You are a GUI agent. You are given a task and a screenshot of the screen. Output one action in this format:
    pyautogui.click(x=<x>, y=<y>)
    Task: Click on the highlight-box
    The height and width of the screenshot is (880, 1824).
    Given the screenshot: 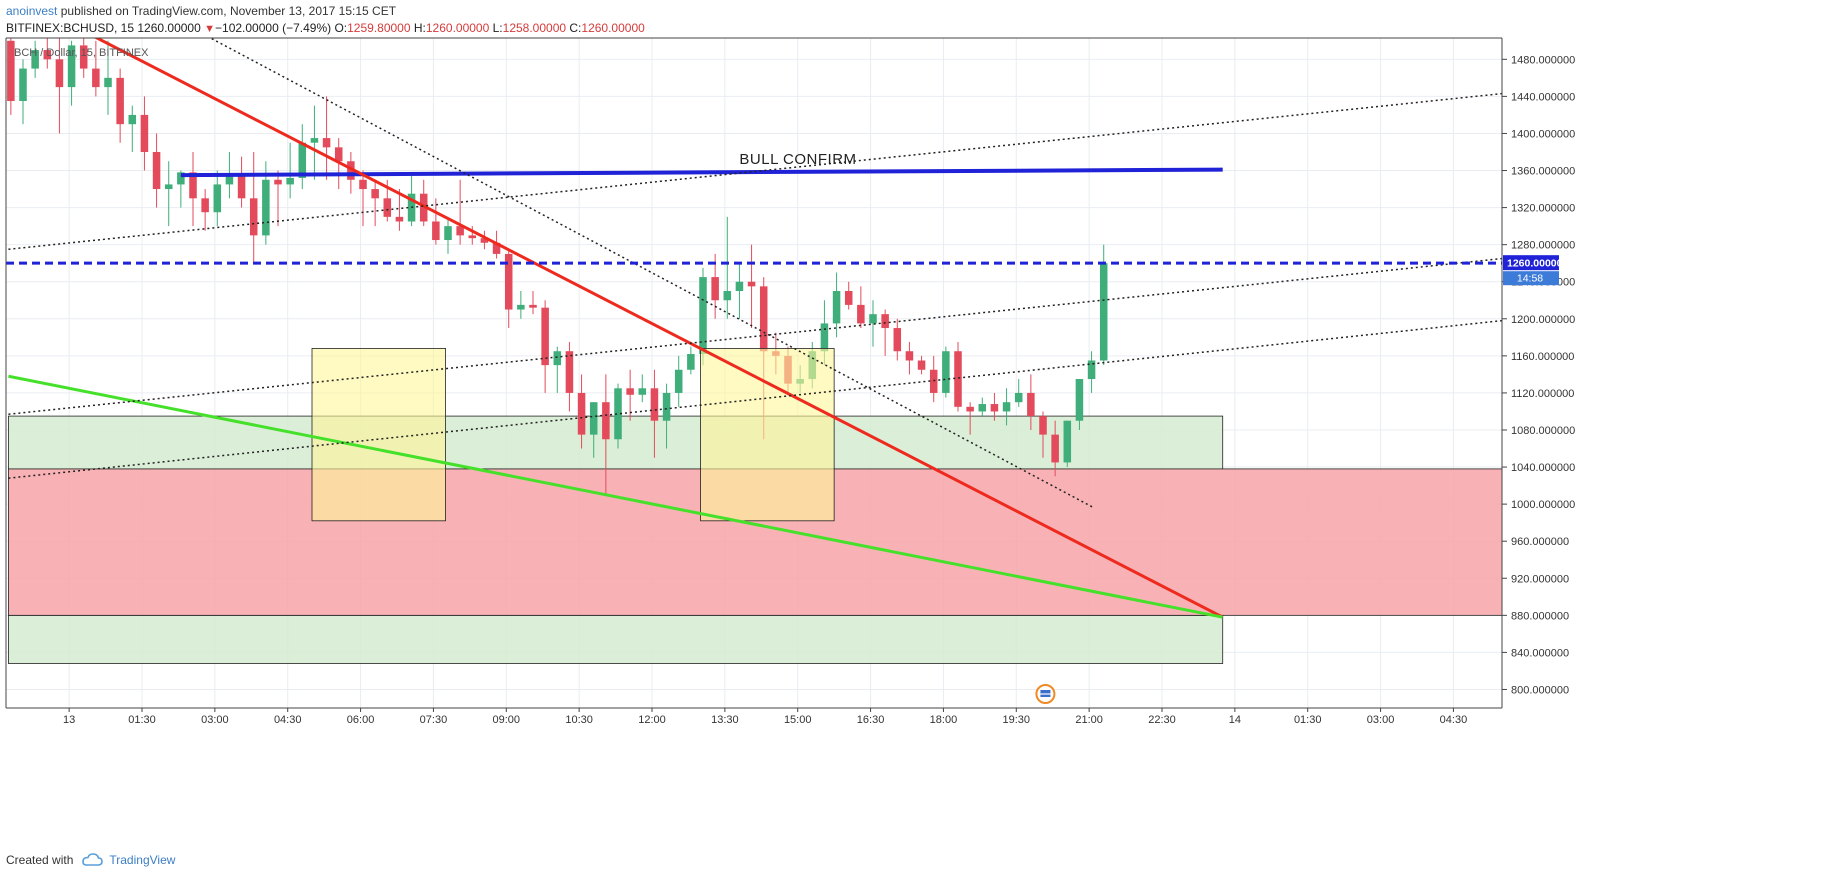 What is the action you would take?
    pyautogui.click(x=378, y=435)
    